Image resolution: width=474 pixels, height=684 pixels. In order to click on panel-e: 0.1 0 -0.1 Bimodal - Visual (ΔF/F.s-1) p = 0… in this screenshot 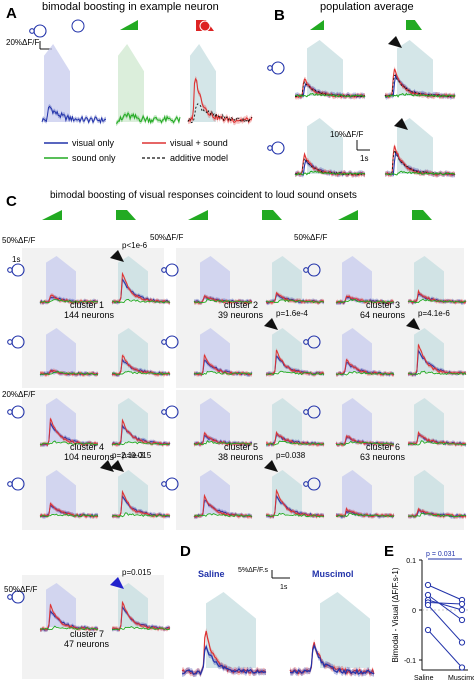, I will do `click(432, 616)`.